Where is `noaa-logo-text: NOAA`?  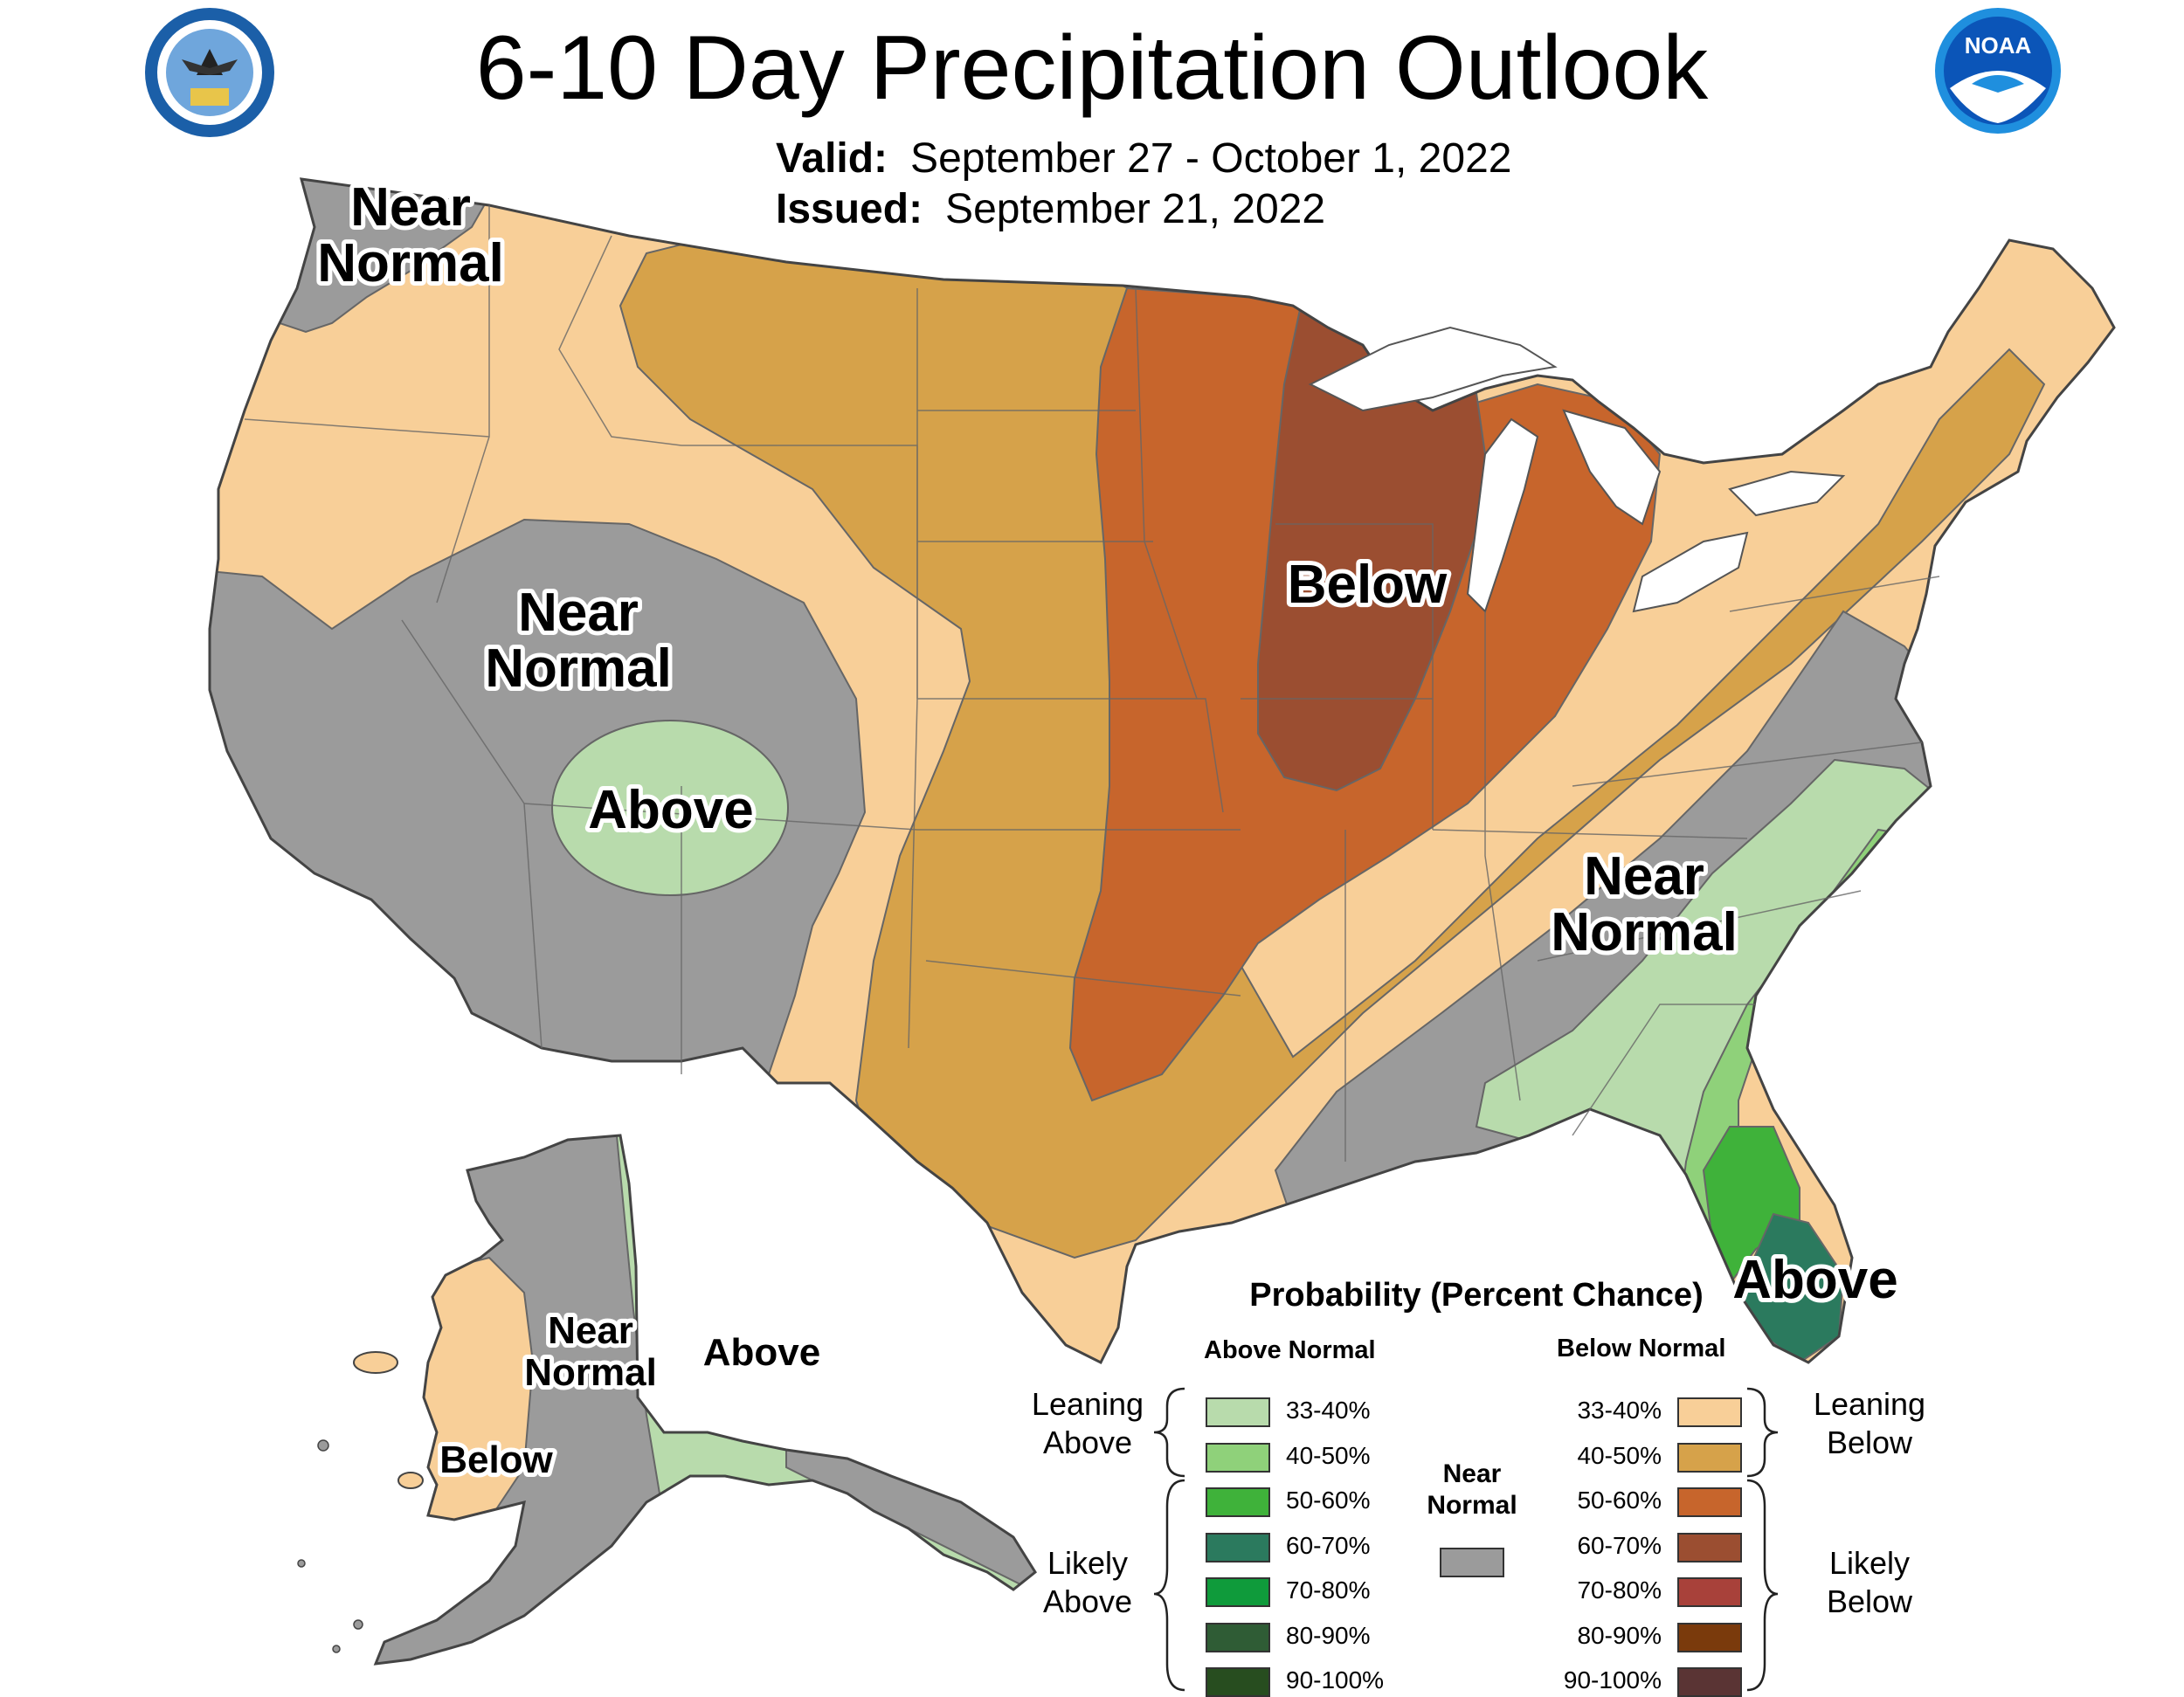
noaa-logo-text: NOAA is located at coordinates (1998, 45).